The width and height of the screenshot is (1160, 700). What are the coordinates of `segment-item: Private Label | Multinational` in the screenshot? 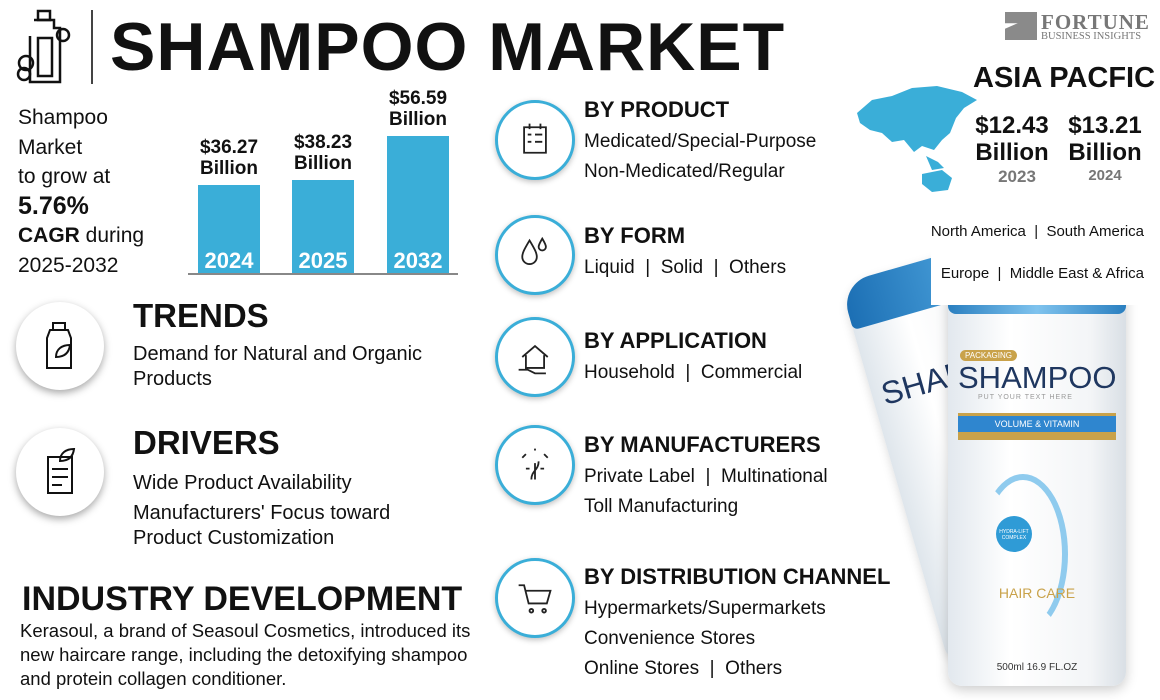 It's located at (706, 476).